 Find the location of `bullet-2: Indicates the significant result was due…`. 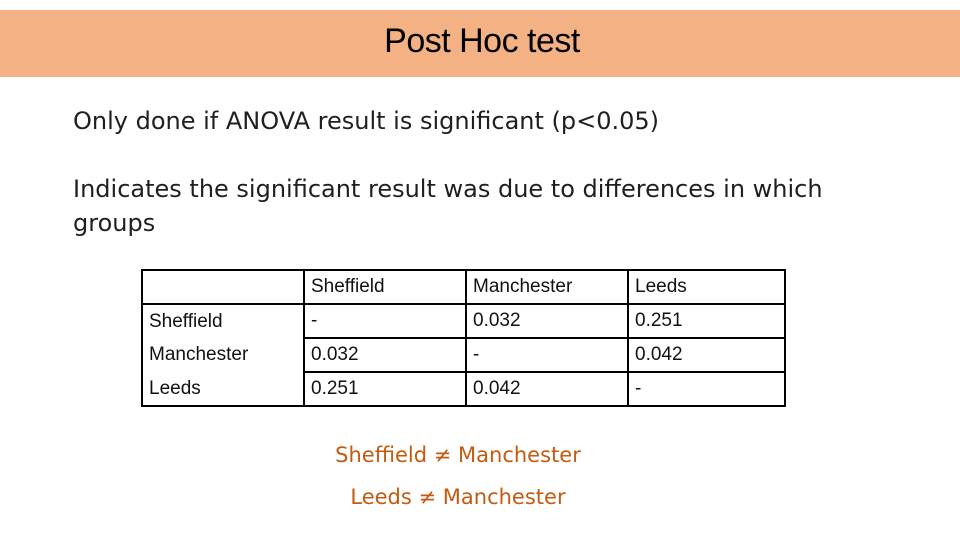

bullet-2: Indicates the significant result was due… is located at coordinates (448, 206).